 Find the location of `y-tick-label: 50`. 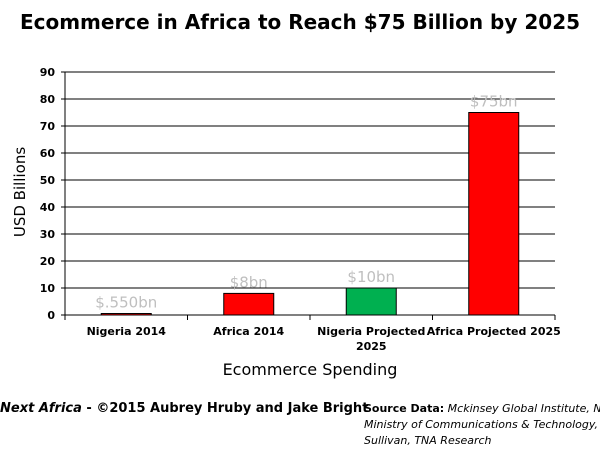

y-tick-label: 50 is located at coordinates (48, 180).